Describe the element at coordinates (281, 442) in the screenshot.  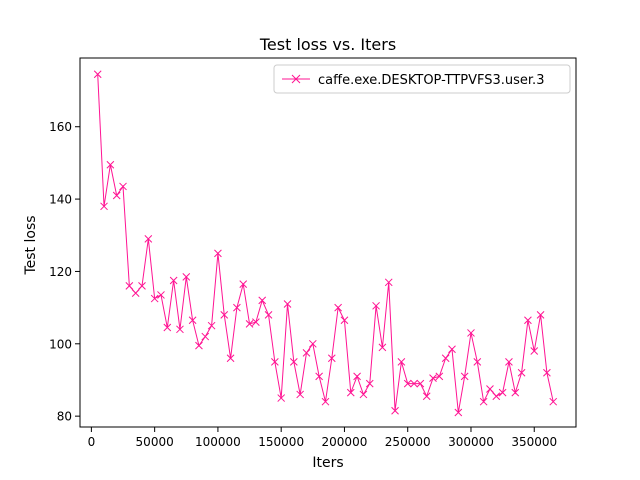
I see `x-tick-label: 150000` at that location.